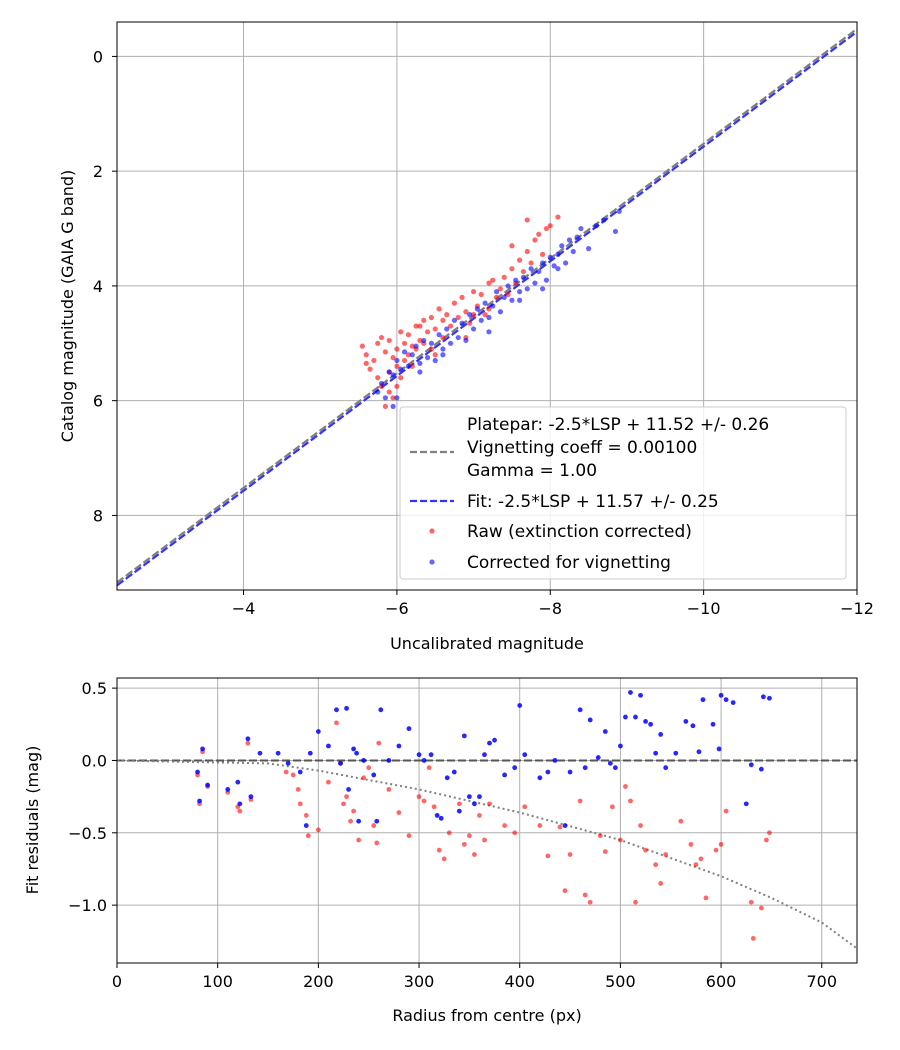 The image size is (900, 1050). I want to click on bottom-xtick-label: 400, so click(519, 981).